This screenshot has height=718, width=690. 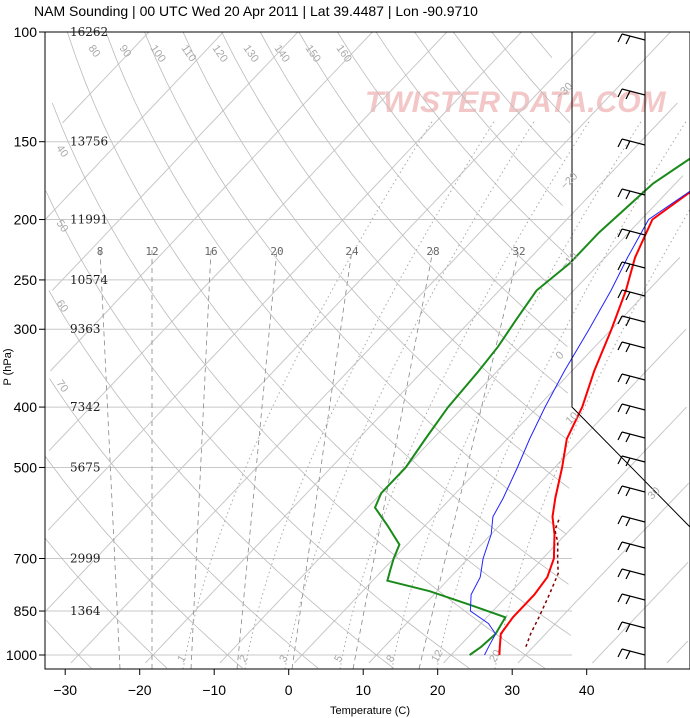 I want to click on height-label: 7342, so click(x=85, y=407).